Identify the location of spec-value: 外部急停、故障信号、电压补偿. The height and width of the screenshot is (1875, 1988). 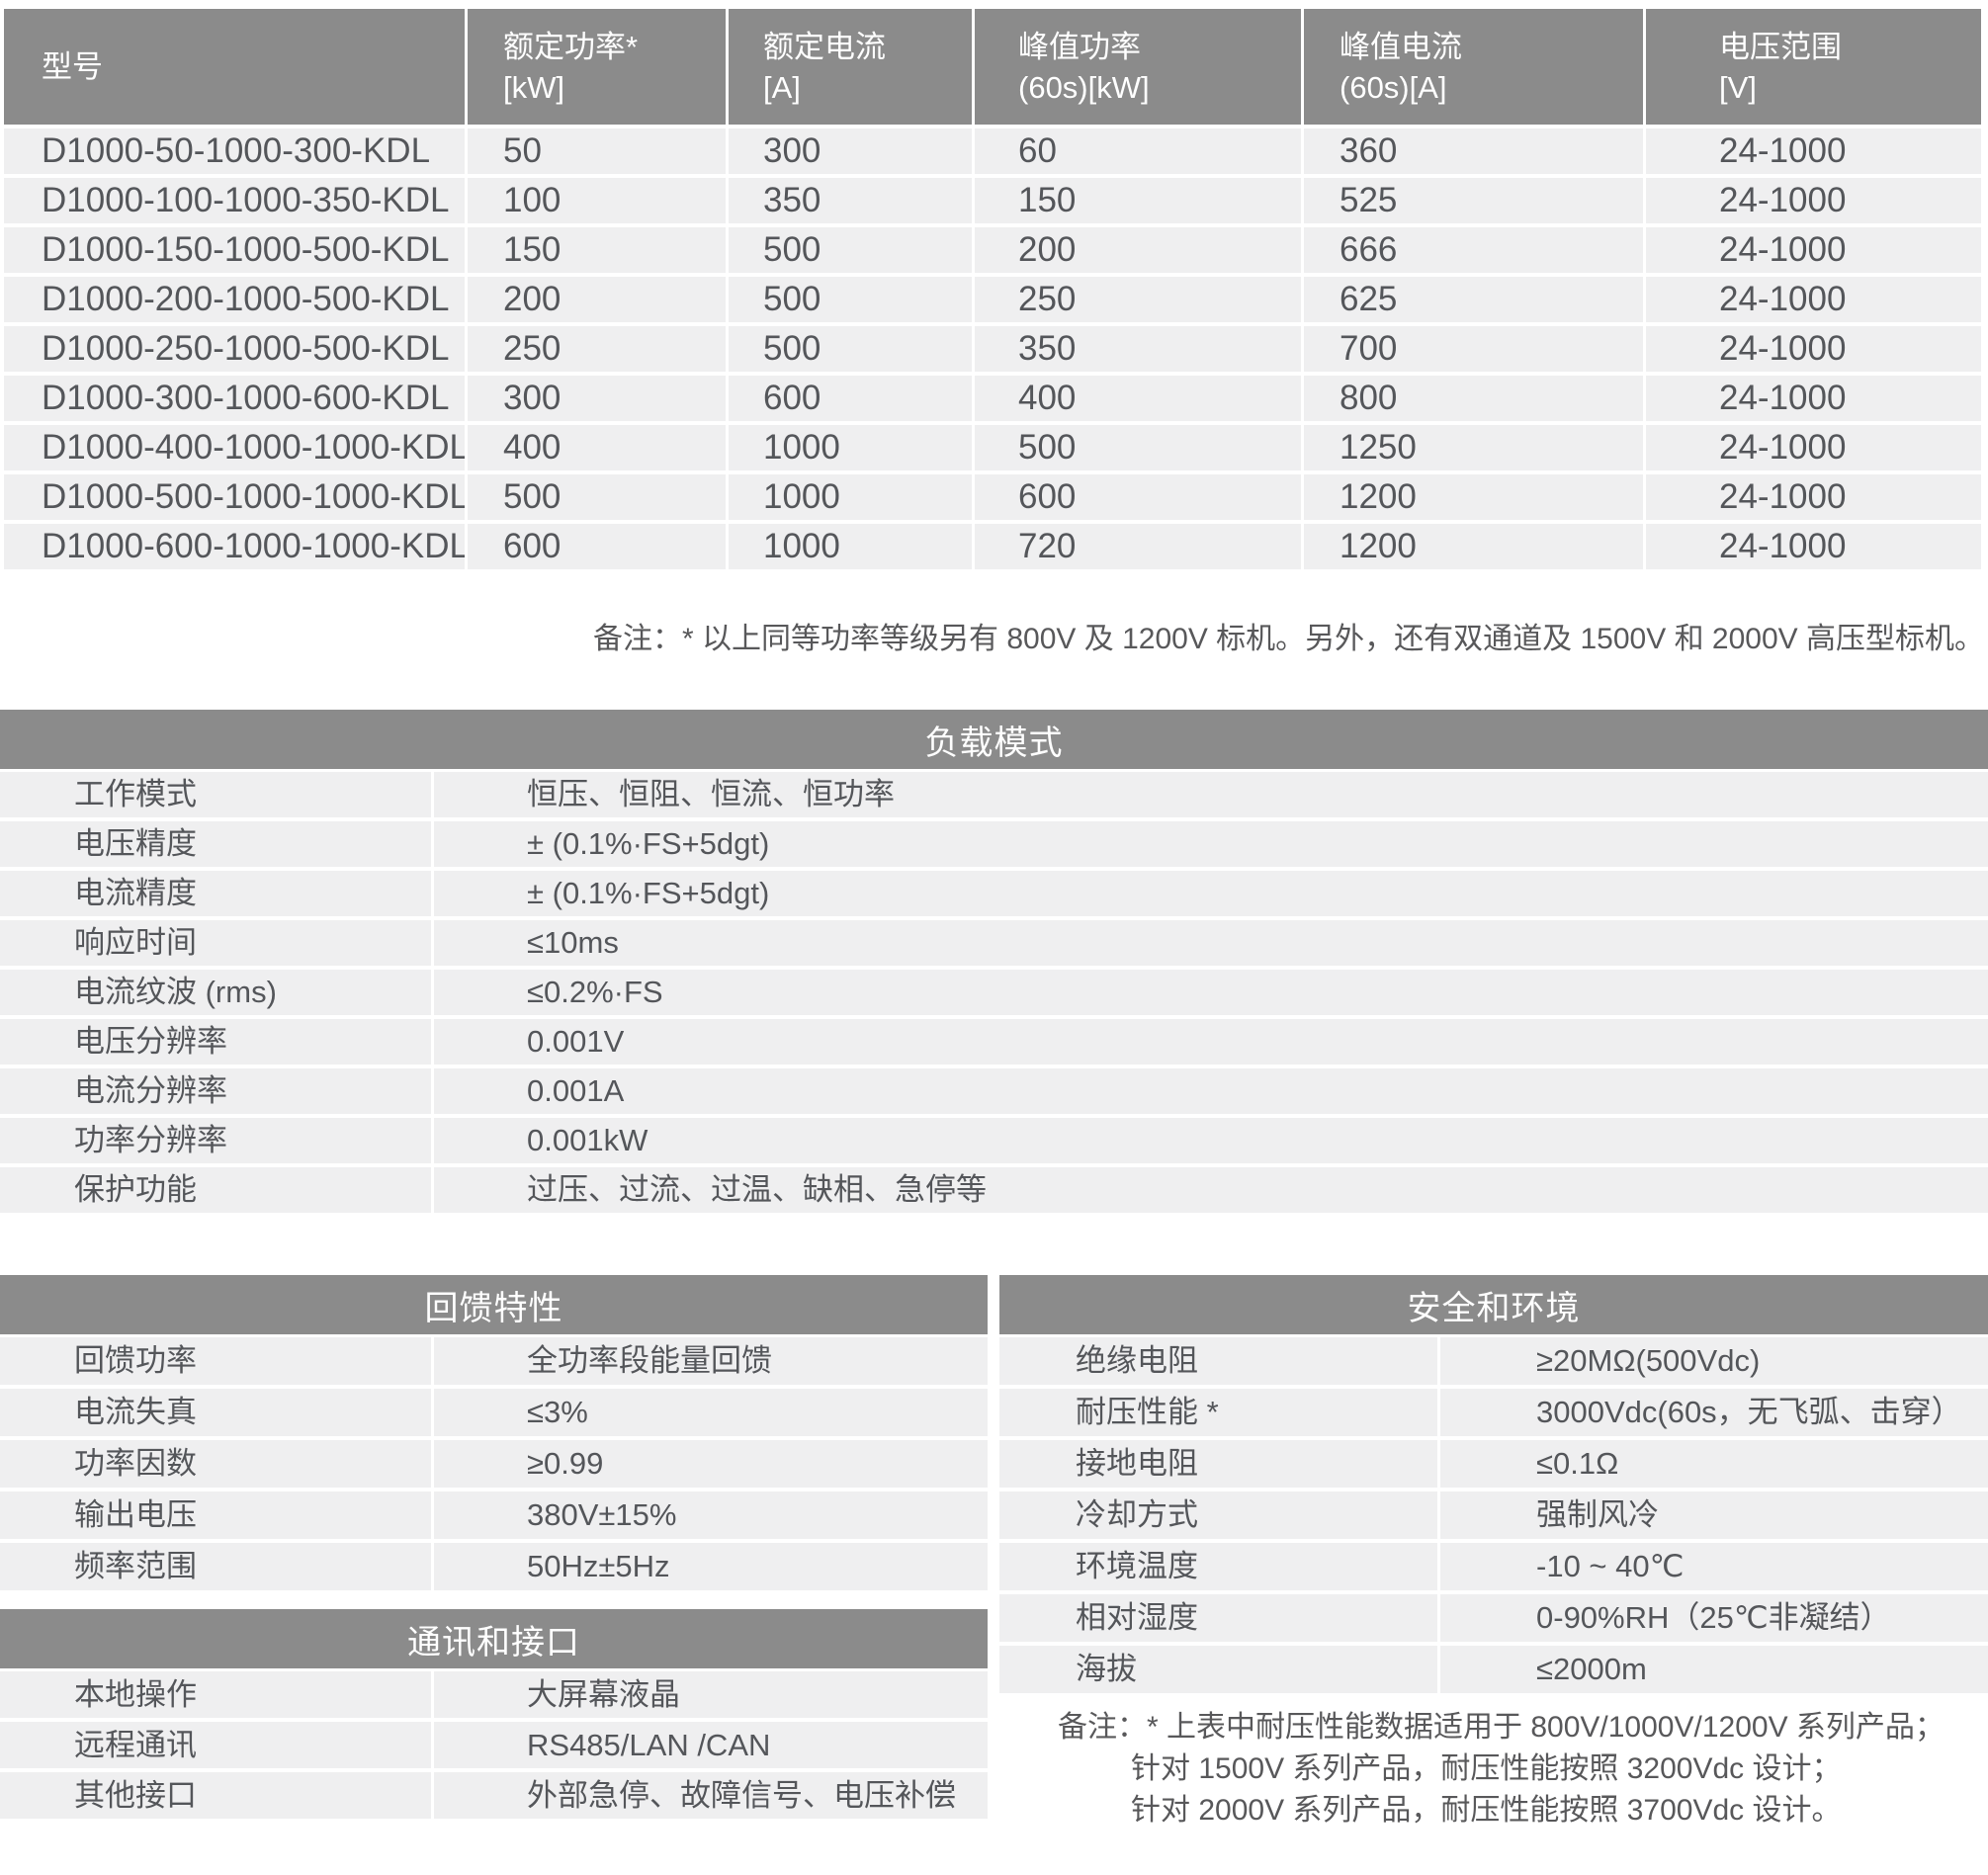
(711, 1796).